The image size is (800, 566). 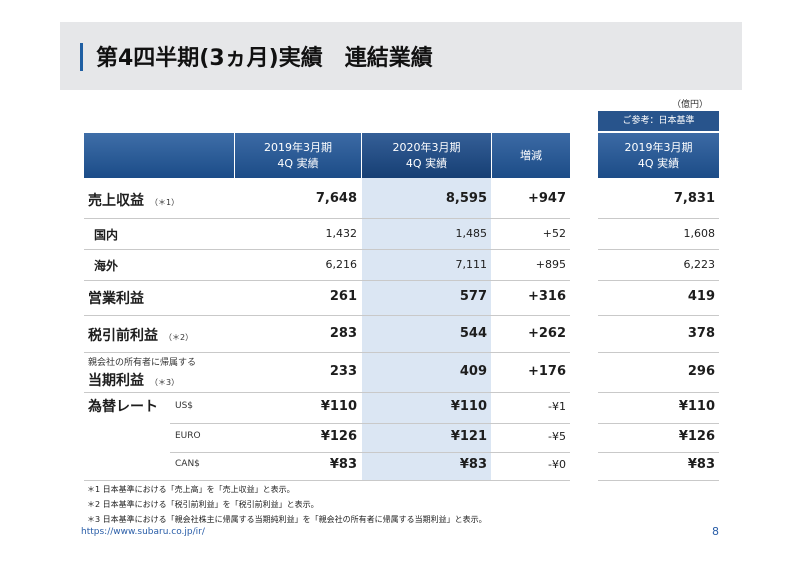 I want to click on fx-euro-fy2019: ¥126, so click(x=338, y=436).